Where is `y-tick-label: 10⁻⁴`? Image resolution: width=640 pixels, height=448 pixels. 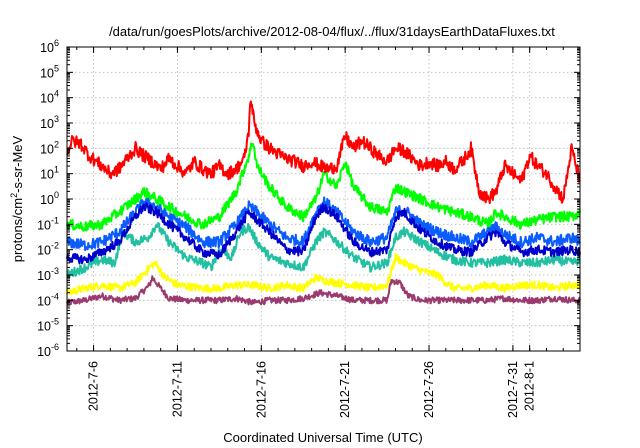 y-tick-label: 10⁻⁴ is located at coordinates (48, 299).